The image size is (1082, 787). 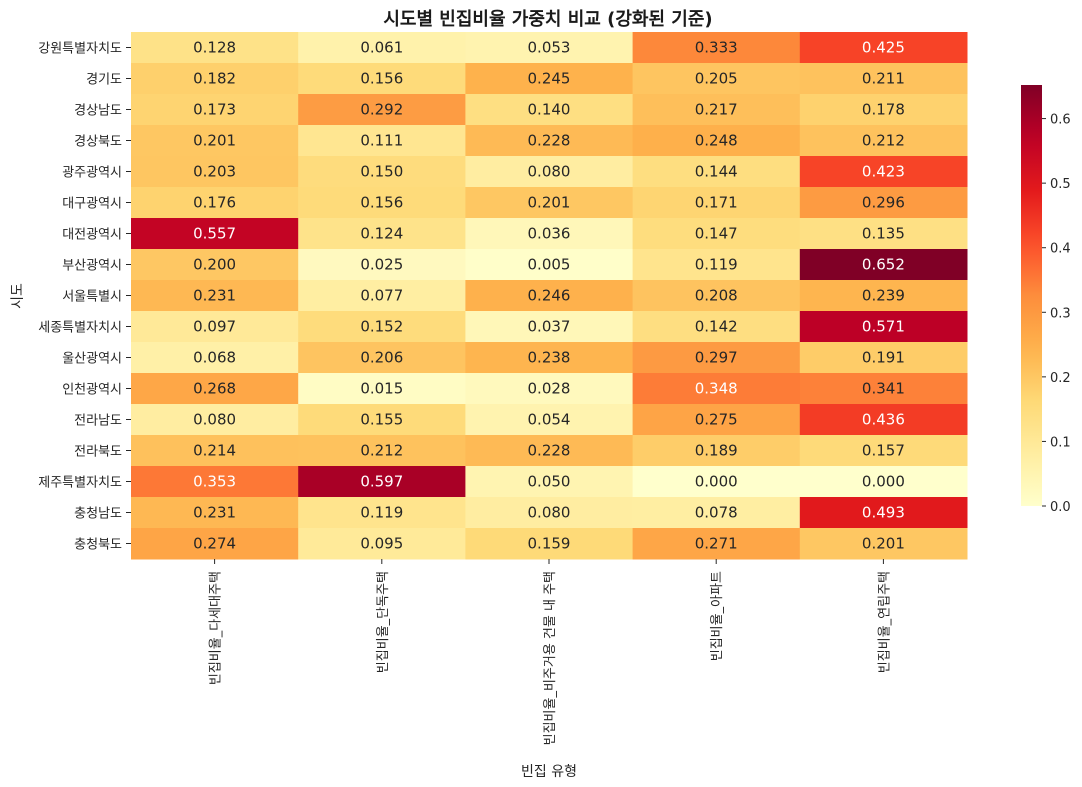 What do you see at coordinates (883, 358) in the screenshot?
I see `cell-value-label: 0.191` at bounding box center [883, 358].